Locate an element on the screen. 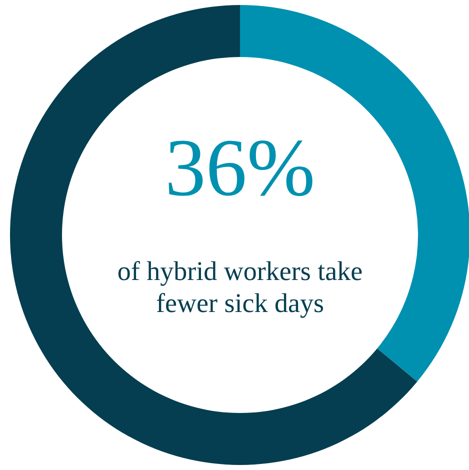 This screenshot has height=470, width=469. text: of hybrid workers take fewer sick days is located at coordinates (240, 287).